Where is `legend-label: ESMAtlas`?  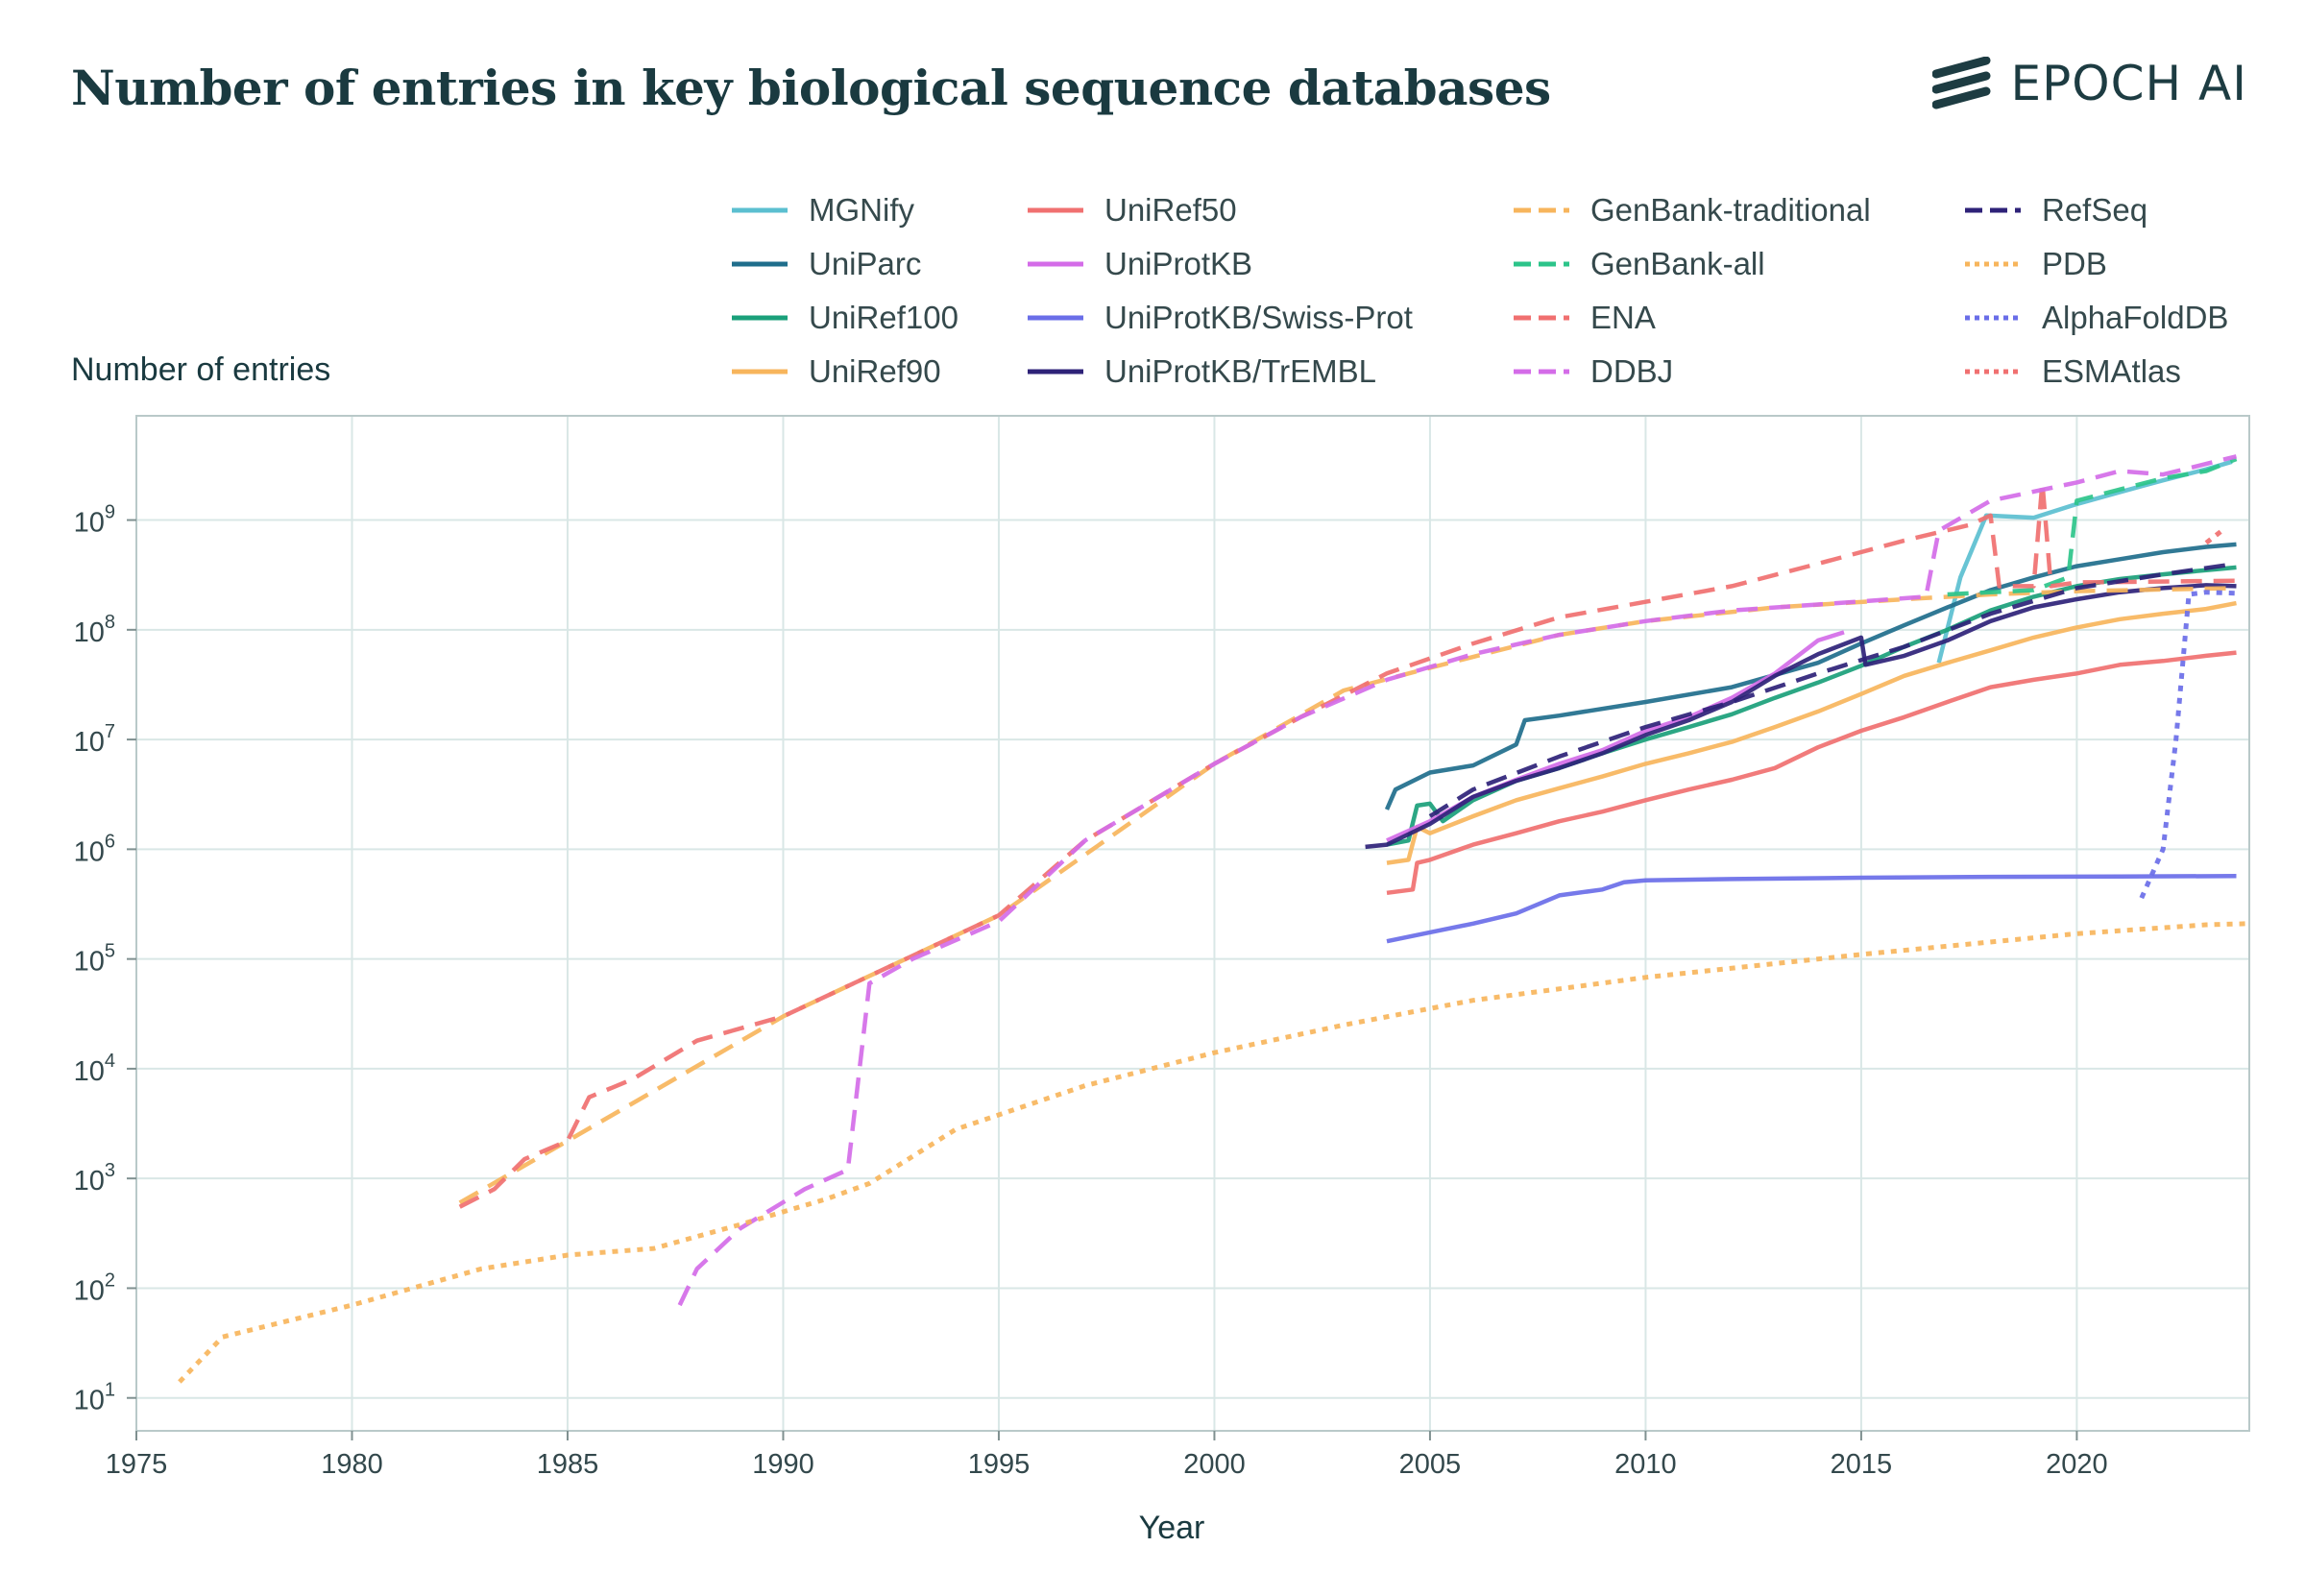
legend-label: ESMAtlas is located at coordinates (2111, 371).